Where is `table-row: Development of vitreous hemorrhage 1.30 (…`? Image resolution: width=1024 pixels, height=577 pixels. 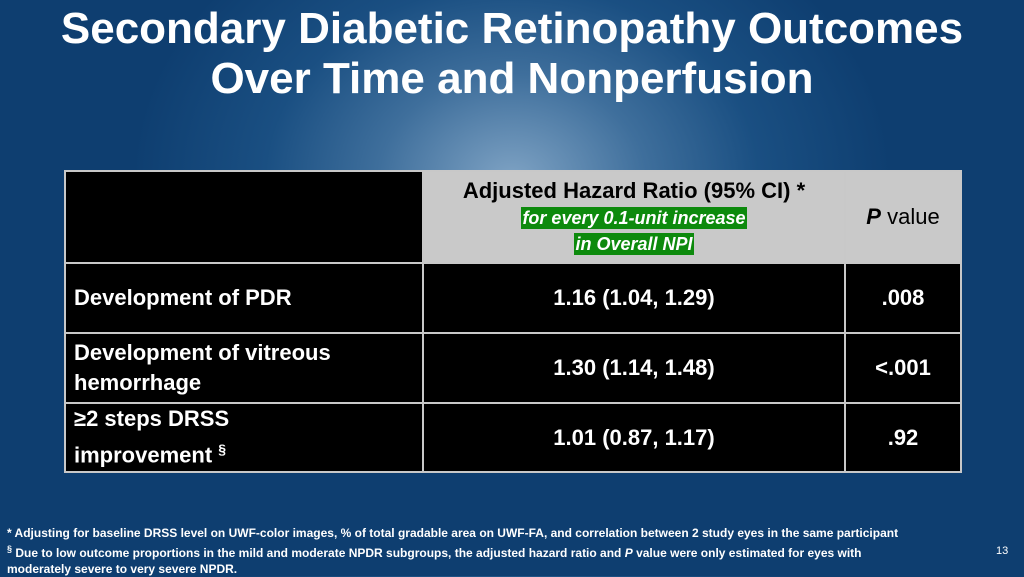
table-row: Development of vitreous hemorrhage 1.30 (… is located at coordinates (513, 368).